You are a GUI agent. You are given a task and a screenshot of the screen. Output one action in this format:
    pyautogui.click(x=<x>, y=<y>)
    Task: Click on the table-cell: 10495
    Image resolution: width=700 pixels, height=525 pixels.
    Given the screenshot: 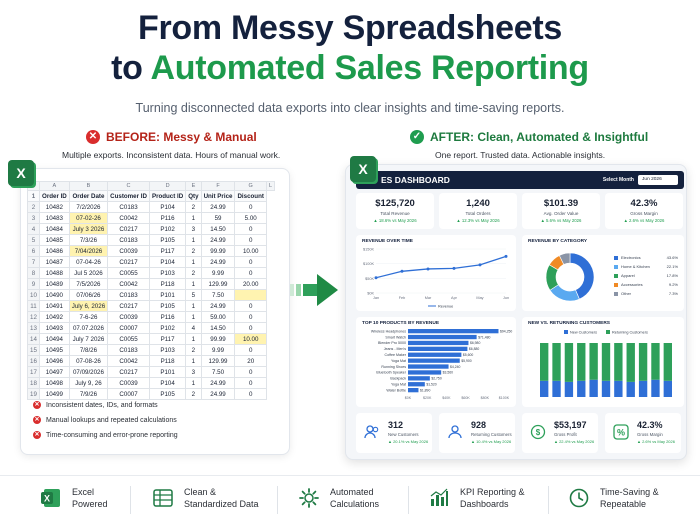 What is the action you would take?
    pyautogui.click(x=54, y=350)
    